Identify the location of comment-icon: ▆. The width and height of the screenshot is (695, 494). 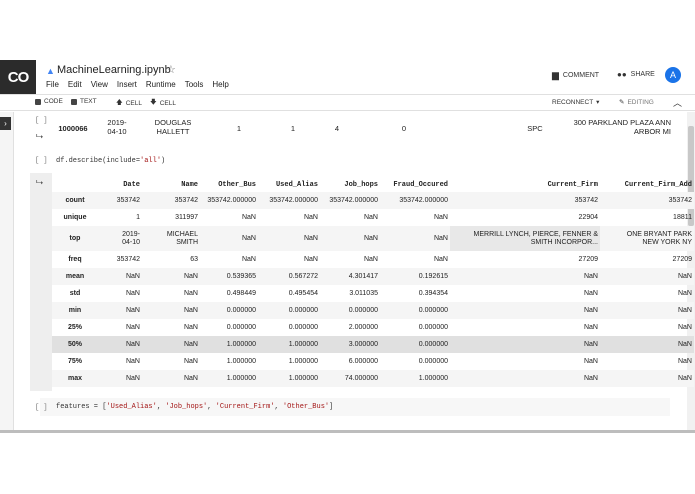
(555, 75).